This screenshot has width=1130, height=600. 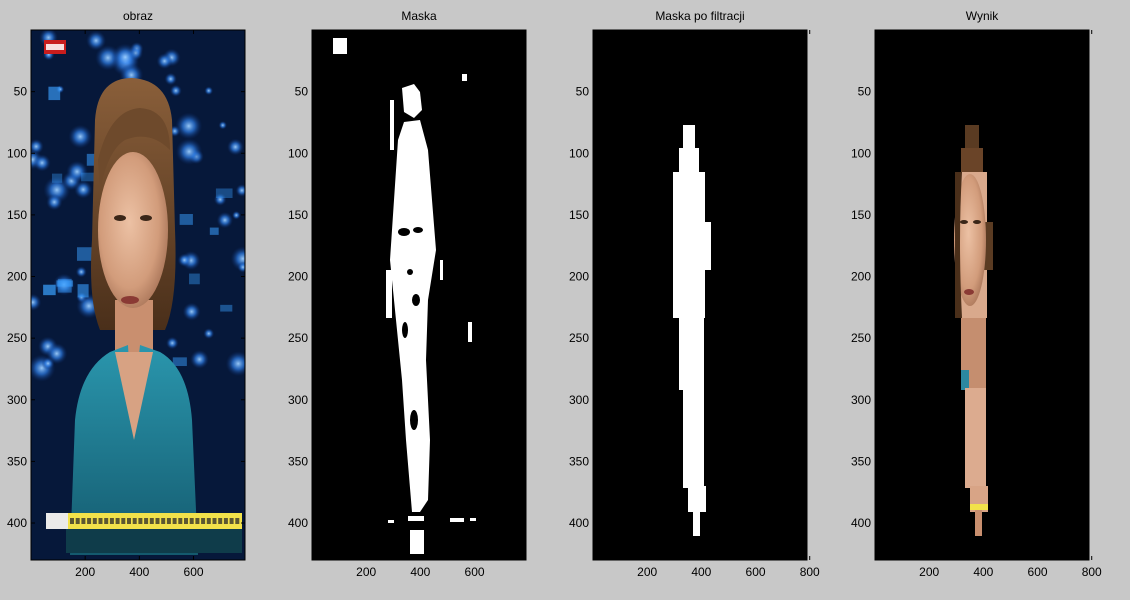 I want to click on result-eye-left, so click(x=964, y=222).